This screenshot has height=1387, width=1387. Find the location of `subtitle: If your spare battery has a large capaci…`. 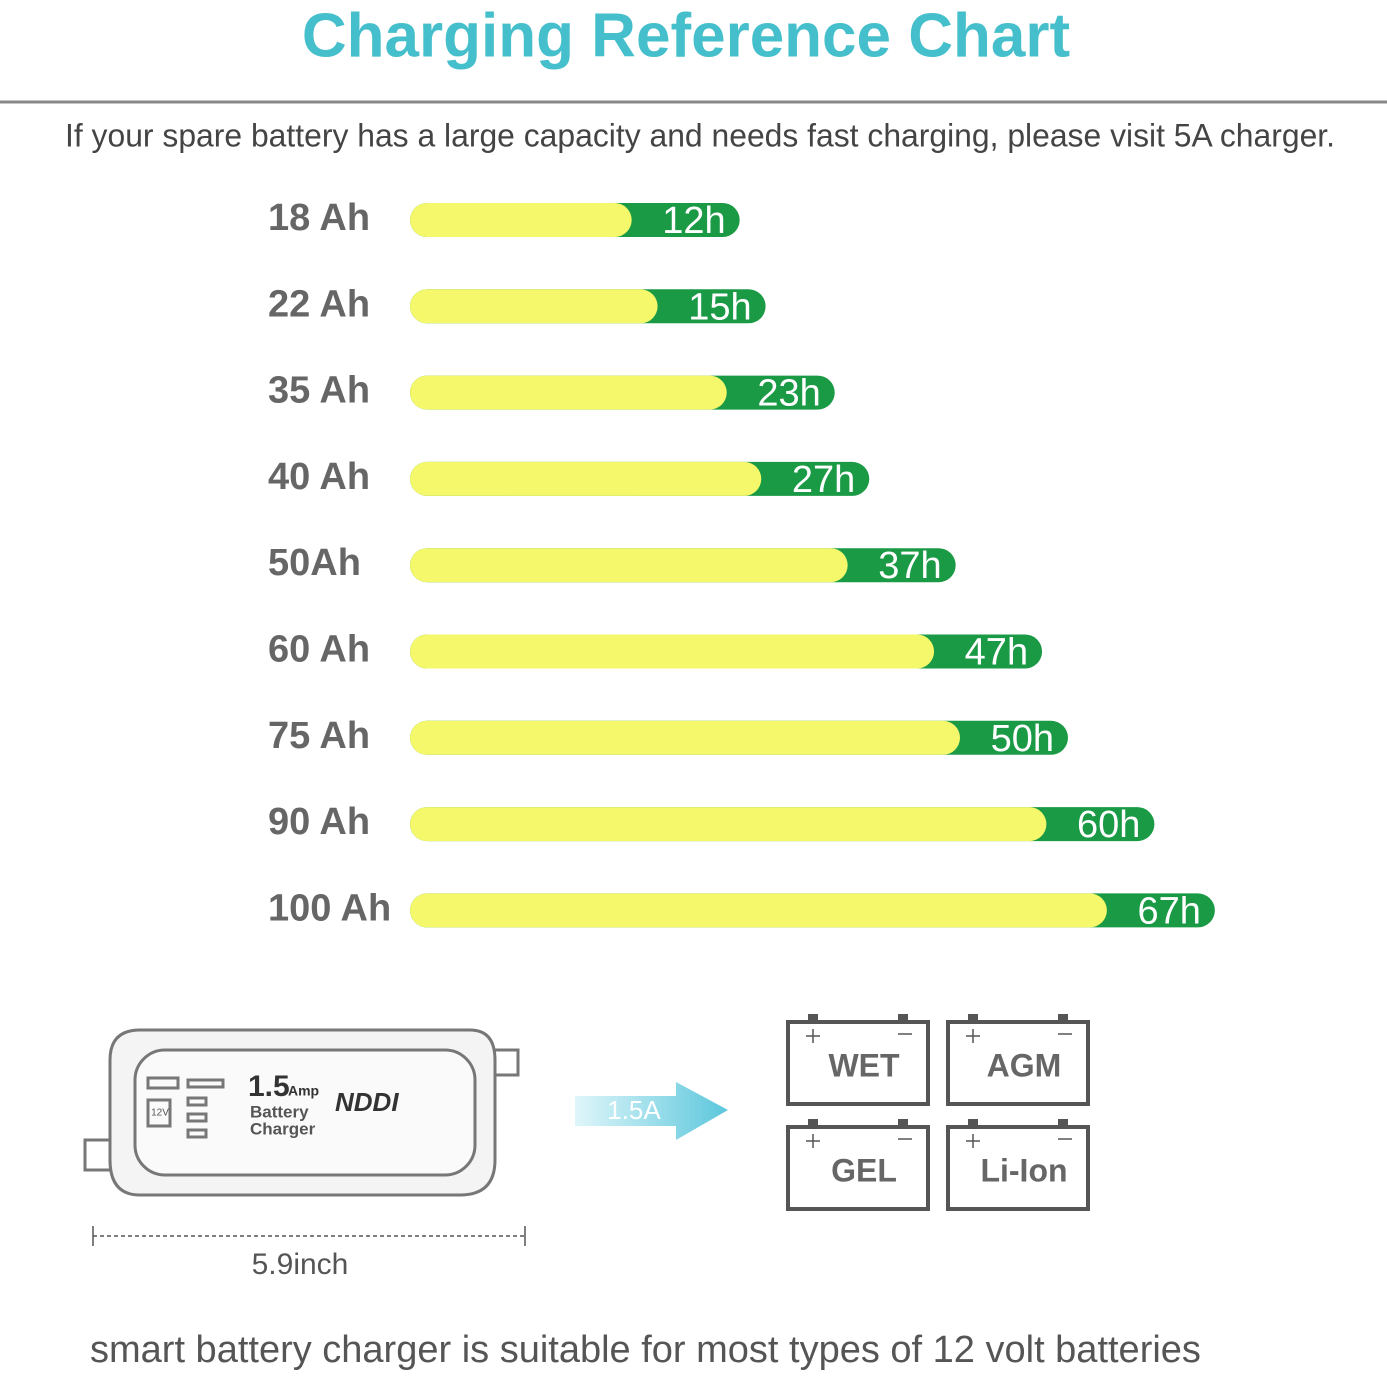

subtitle: If your spare battery has a large capaci… is located at coordinates (700, 135).